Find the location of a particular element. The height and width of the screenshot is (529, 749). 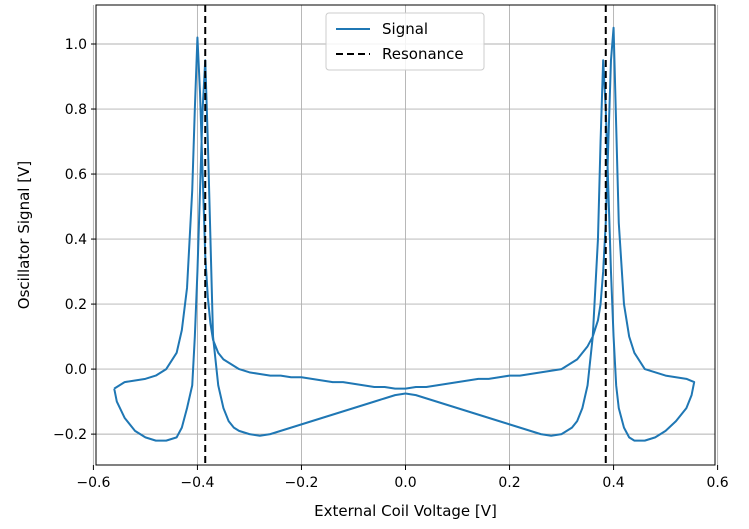

y-axis-ticks: −0.2 0.0 0.2 0.4 0.6 0.8 1.0 is located at coordinates (74, 240).